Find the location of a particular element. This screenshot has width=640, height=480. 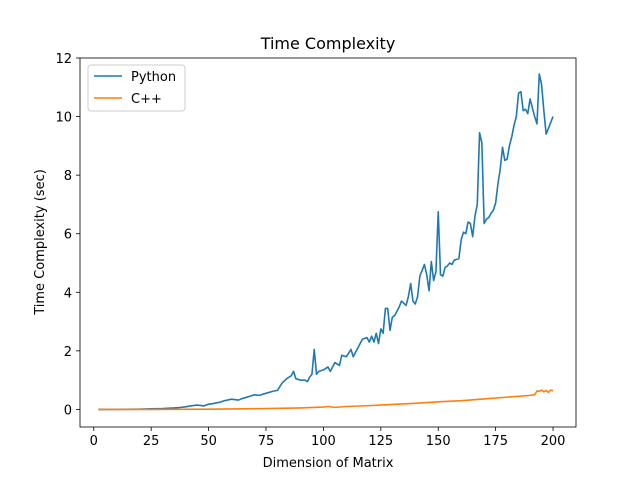

x-tick-label-1: 25 is located at coordinates (151, 441).